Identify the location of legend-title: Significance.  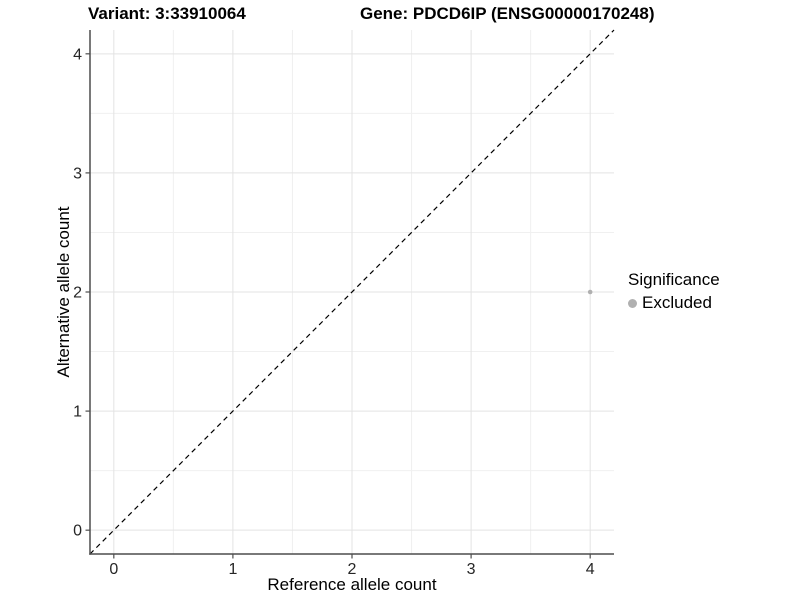
(674, 279).